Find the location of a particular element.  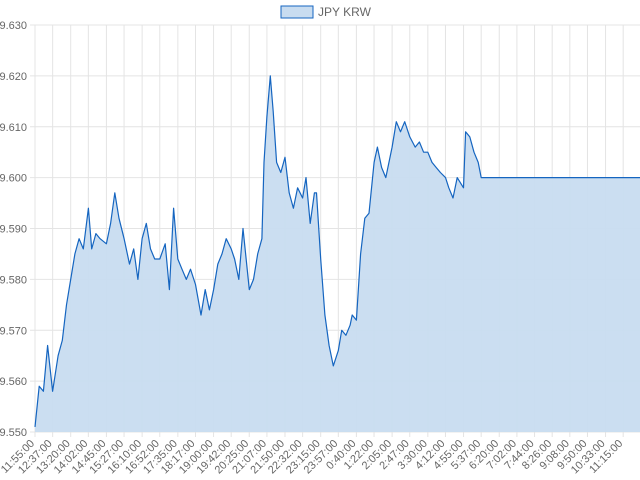

y-tick-label: 9.570 is located at coordinates (13, 331).